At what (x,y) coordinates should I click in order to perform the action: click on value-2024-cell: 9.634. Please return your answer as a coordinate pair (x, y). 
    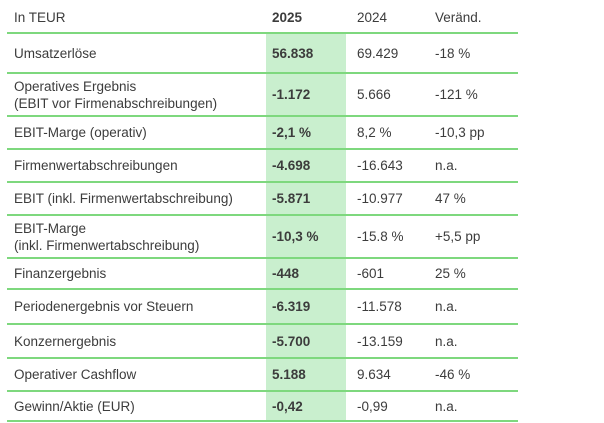
    Looking at the image, I should click on (374, 374).